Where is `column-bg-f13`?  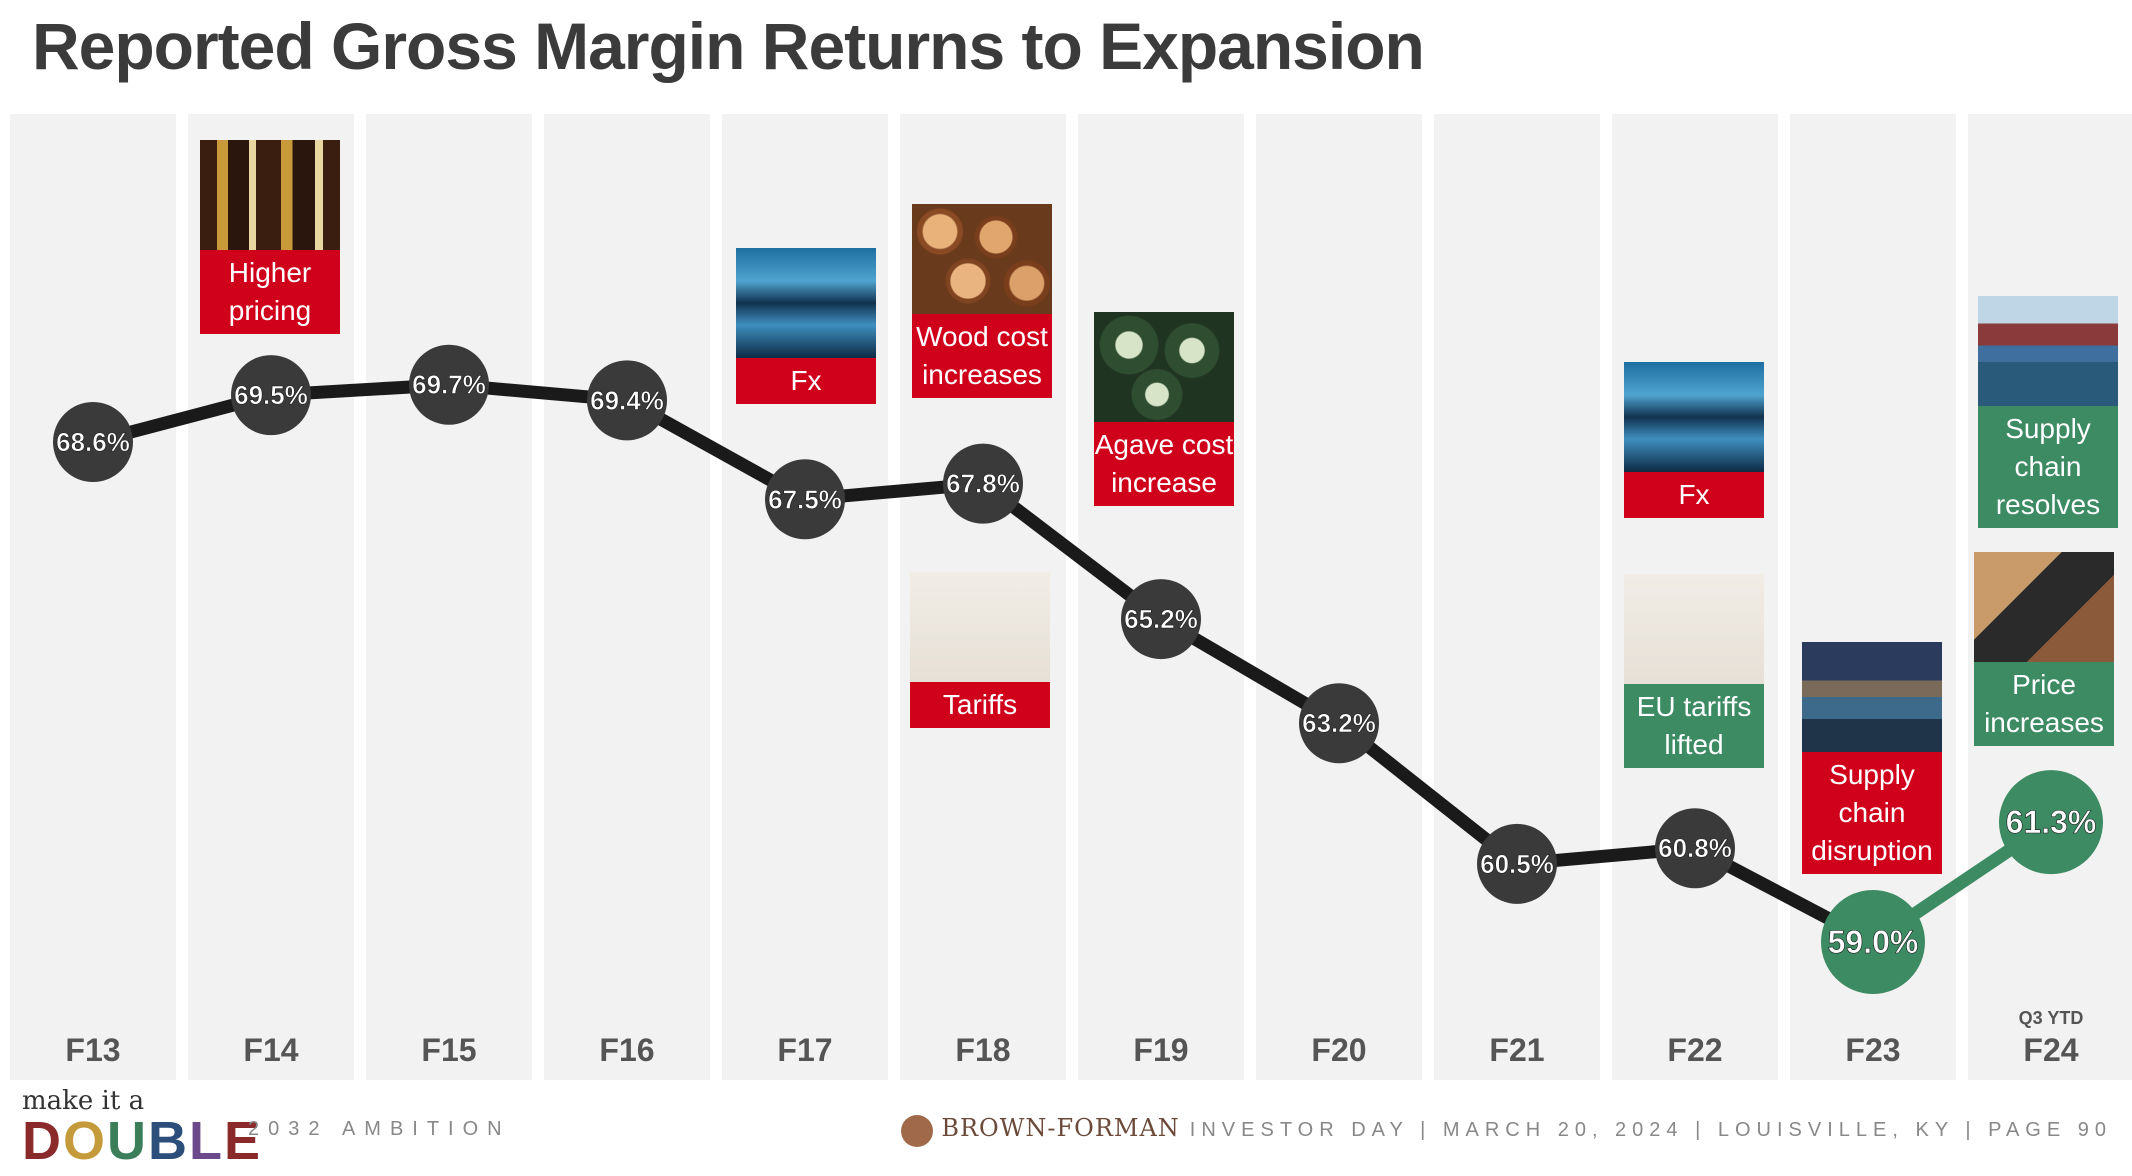
column-bg-f13 is located at coordinates (93, 597).